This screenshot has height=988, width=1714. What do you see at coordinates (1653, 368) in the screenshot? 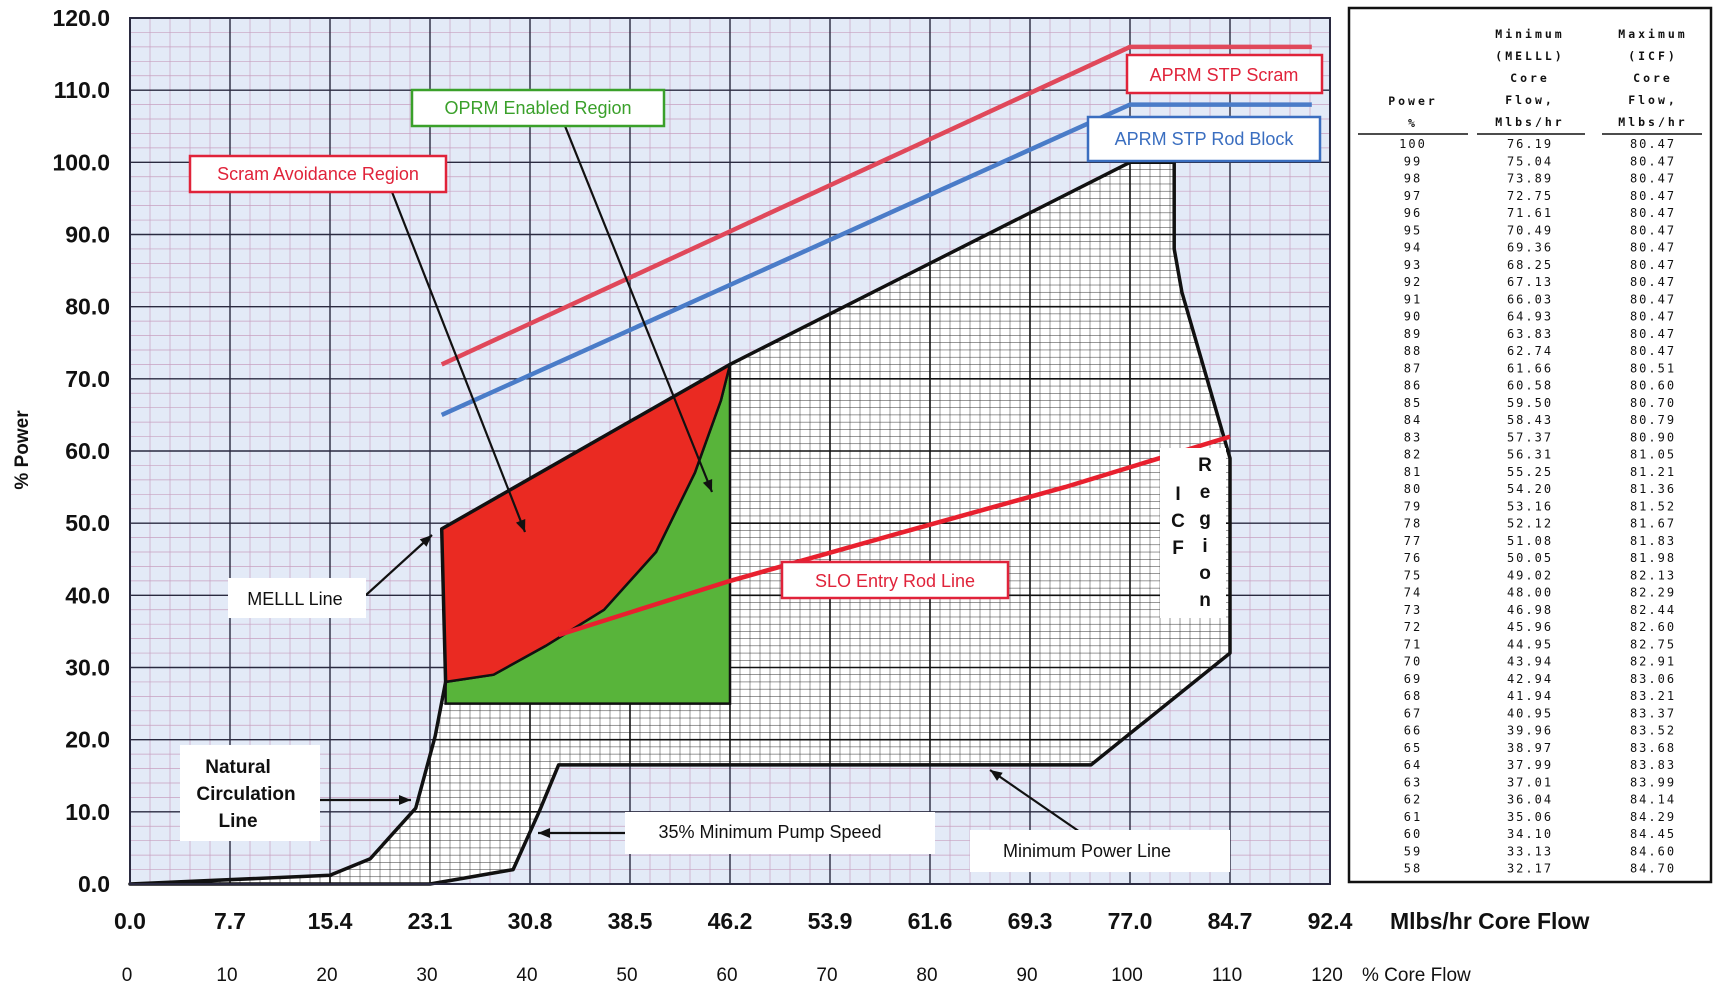
I see `table-cell: 80.51` at bounding box center [1653, 368].